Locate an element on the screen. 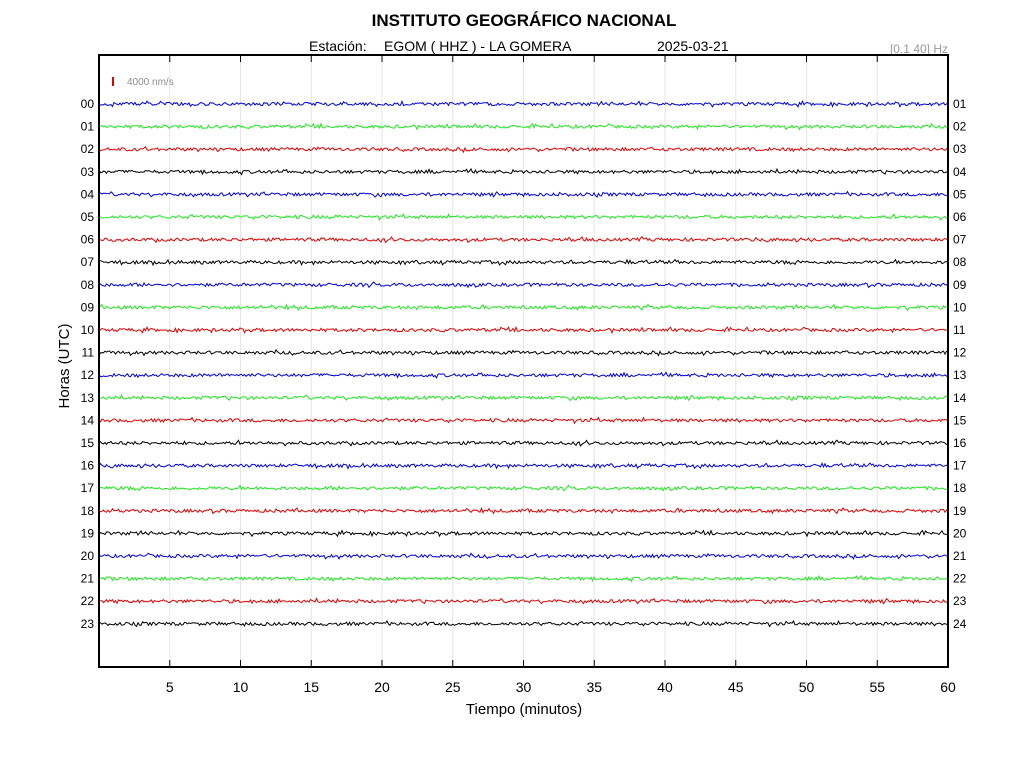 The height and width of the screenshot is (768, 1024). hour-label-left: 17 is located at coordinates (88, 488).